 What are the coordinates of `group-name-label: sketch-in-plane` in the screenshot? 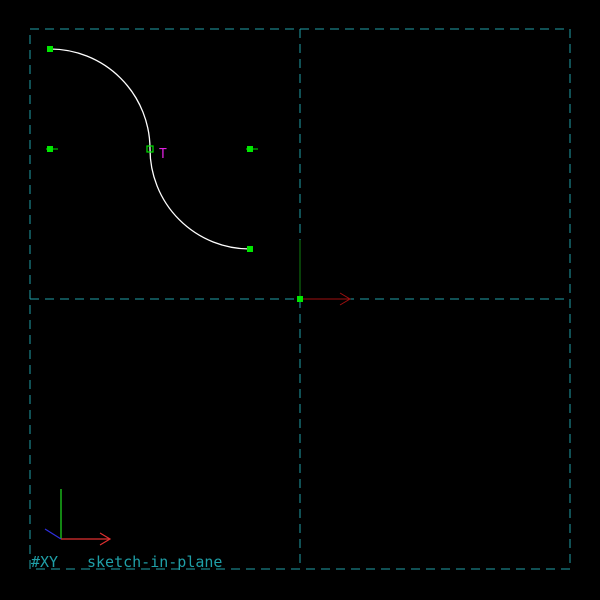 It's located at (154, 562).